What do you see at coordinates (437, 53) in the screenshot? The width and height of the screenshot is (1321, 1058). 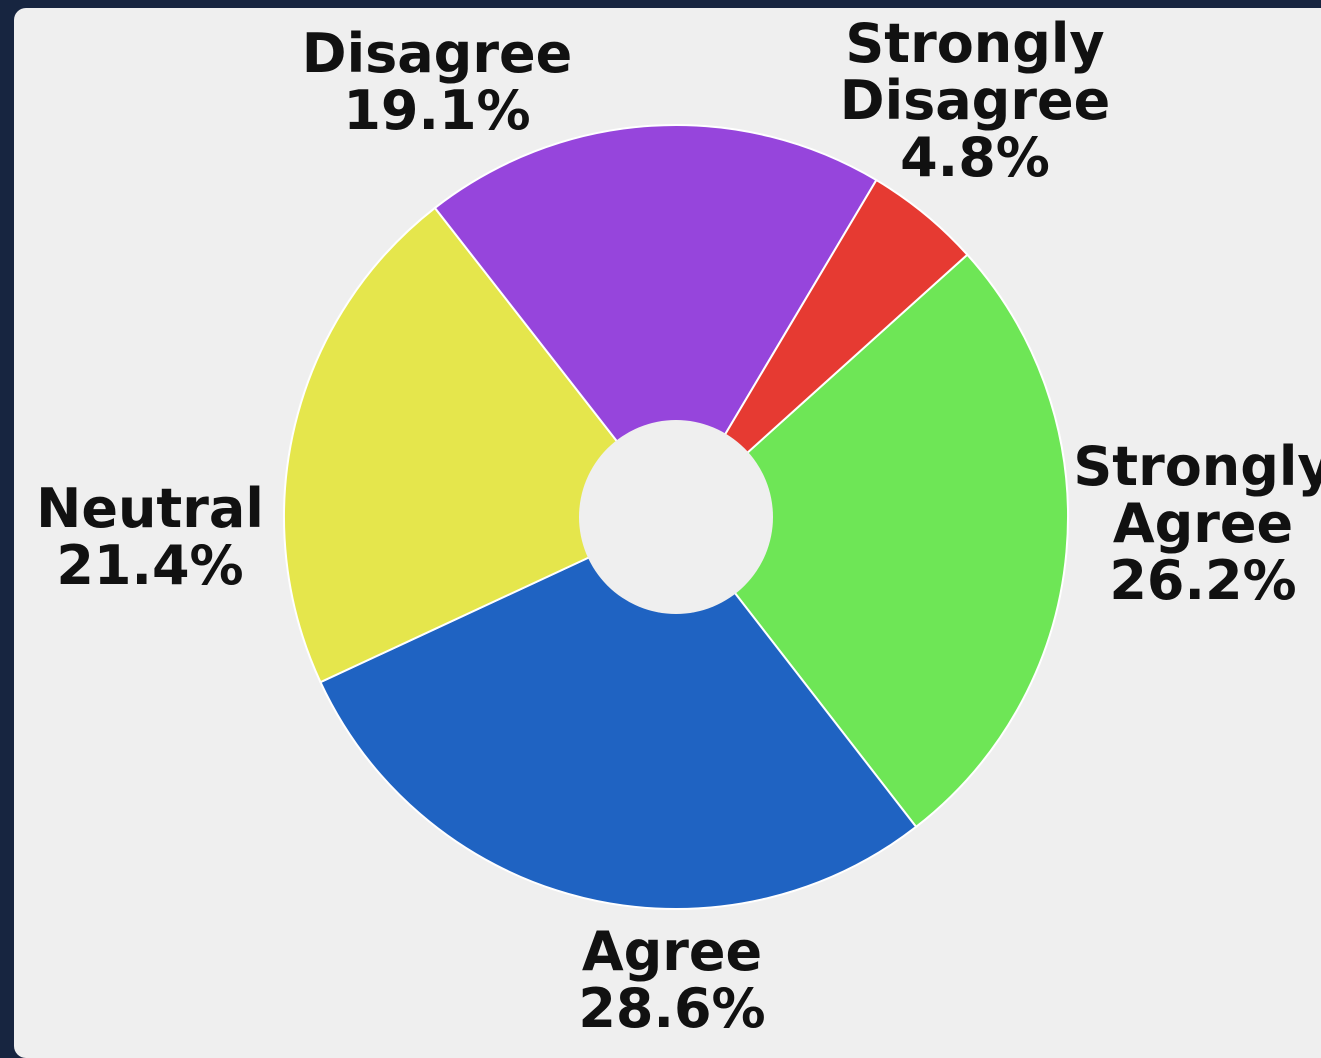 I see `label-disagree: Disagree` at bounding box center [437, 53].